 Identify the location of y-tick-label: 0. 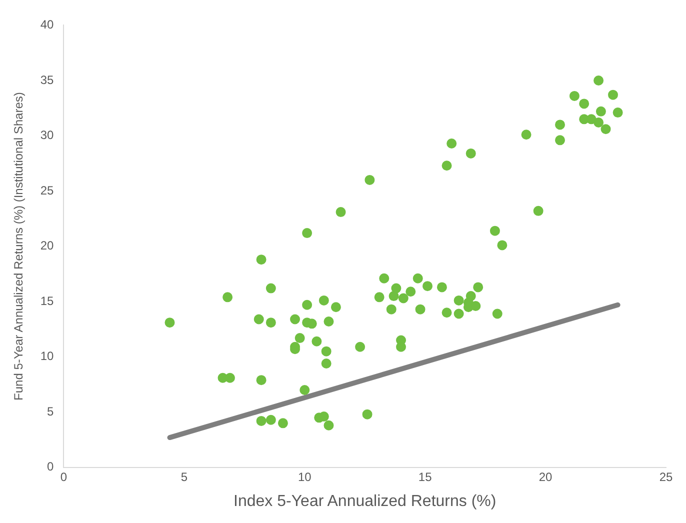
(50, 467).